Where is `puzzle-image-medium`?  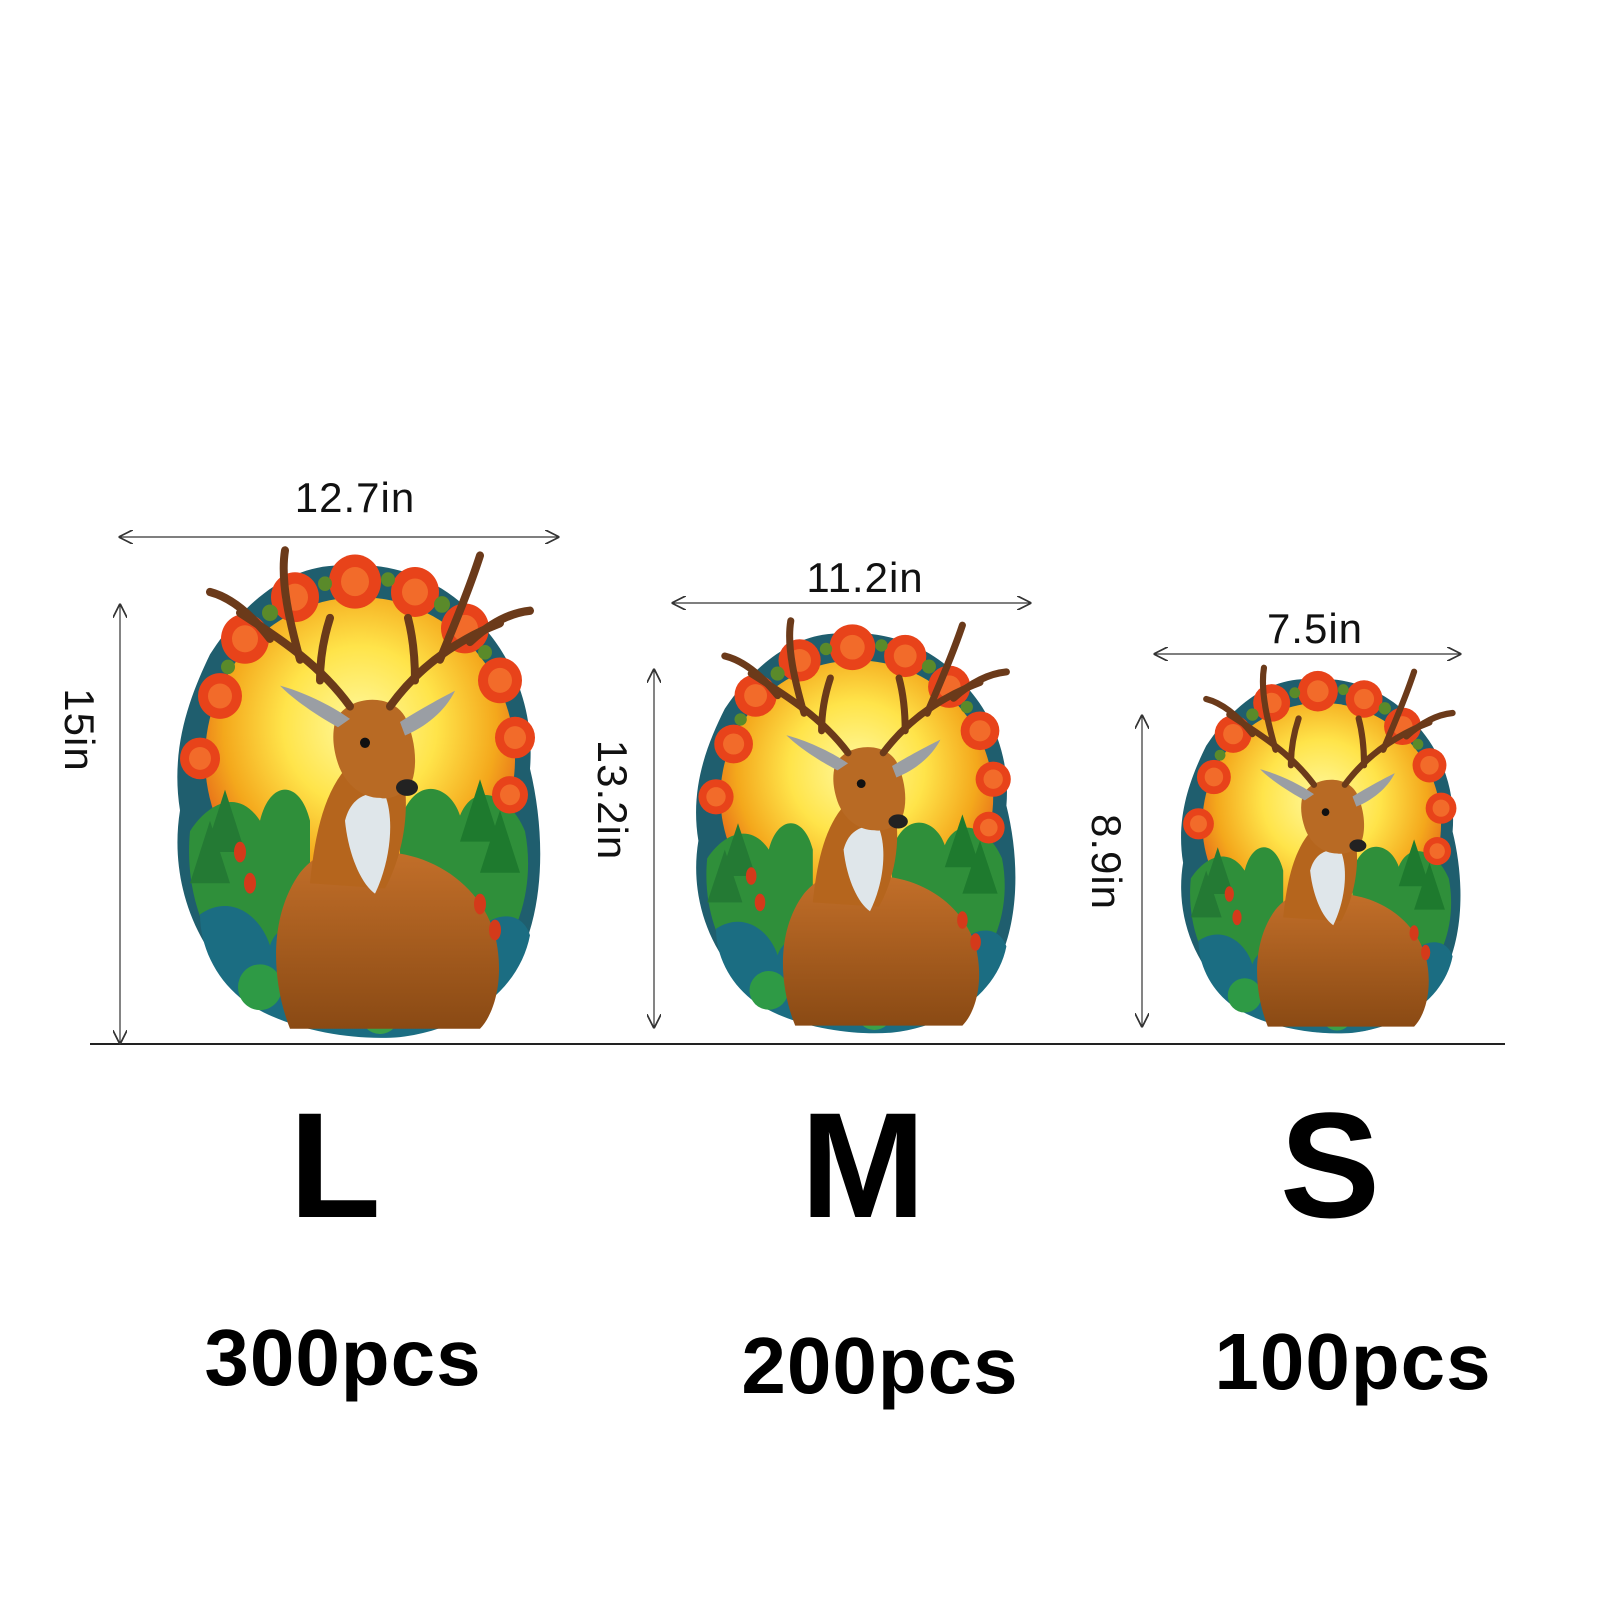 puzzle-image-medium is located at coordinates (855, 827).